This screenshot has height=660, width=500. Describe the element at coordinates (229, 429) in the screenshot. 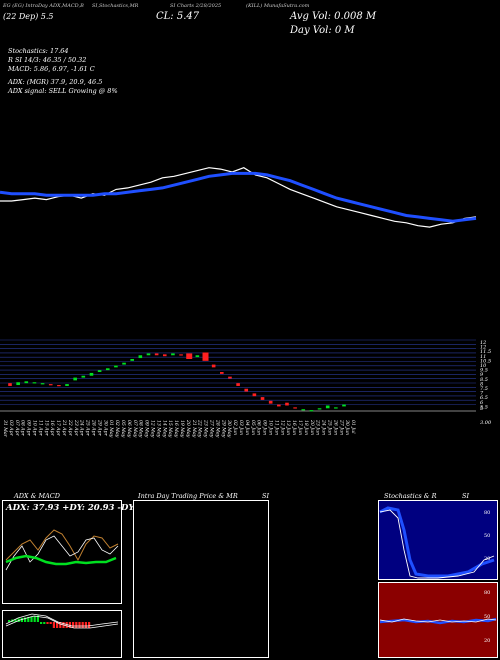

I see `x-tick-label: 30 May` at that location.